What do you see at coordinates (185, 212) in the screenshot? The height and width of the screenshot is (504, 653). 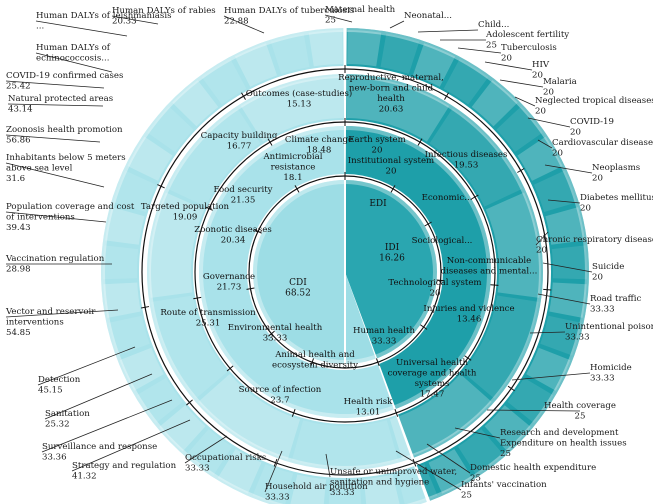 I see `ring2-label-2: Targeted population 19.09` at bounding box center [185, 212].